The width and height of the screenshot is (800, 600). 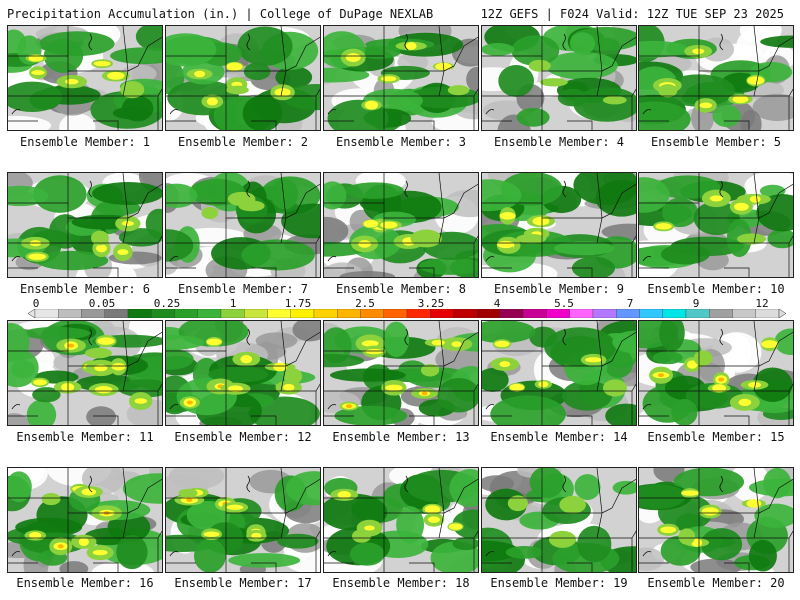 What do you see at coordinates (630, 303) in the screenshot?
I see `colorbar-tick-label: 7` at bounding box center [630, 303].